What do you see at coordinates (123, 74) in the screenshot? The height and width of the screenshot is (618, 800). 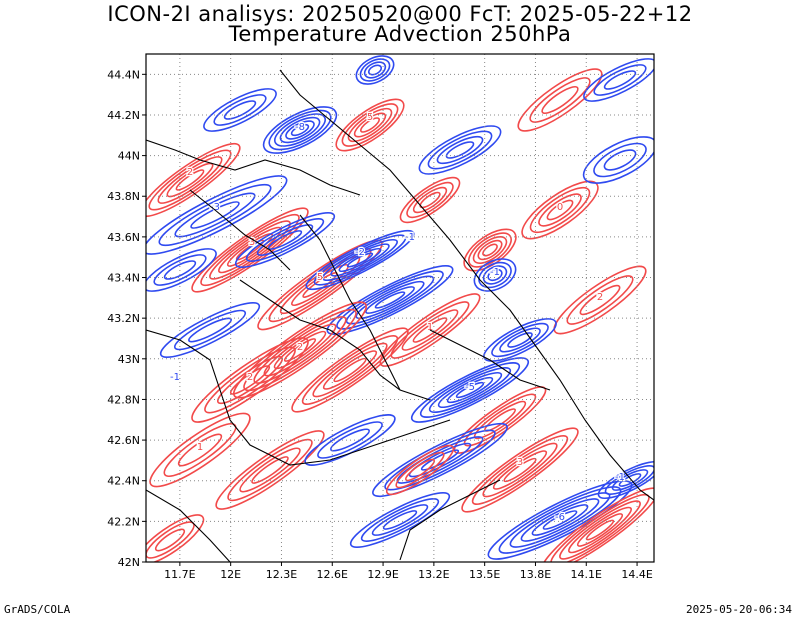 I see `y-tick-label: 44.4N` at bounding box center [123, 74].